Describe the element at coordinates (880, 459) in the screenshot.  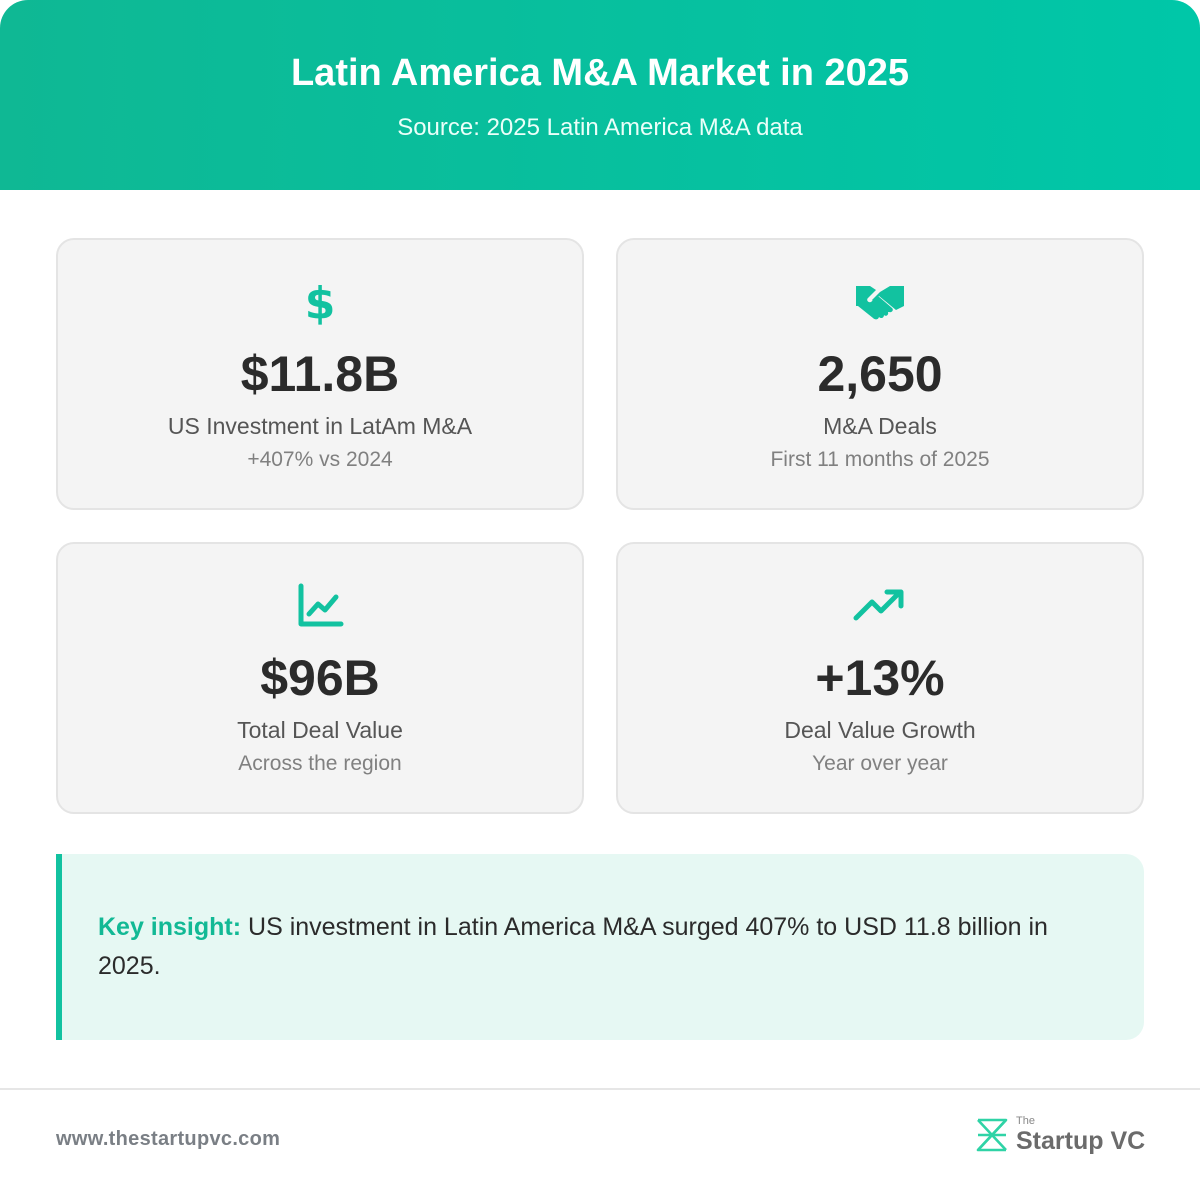
I see `stat-subtext: First 11 months of 2025` at that location.